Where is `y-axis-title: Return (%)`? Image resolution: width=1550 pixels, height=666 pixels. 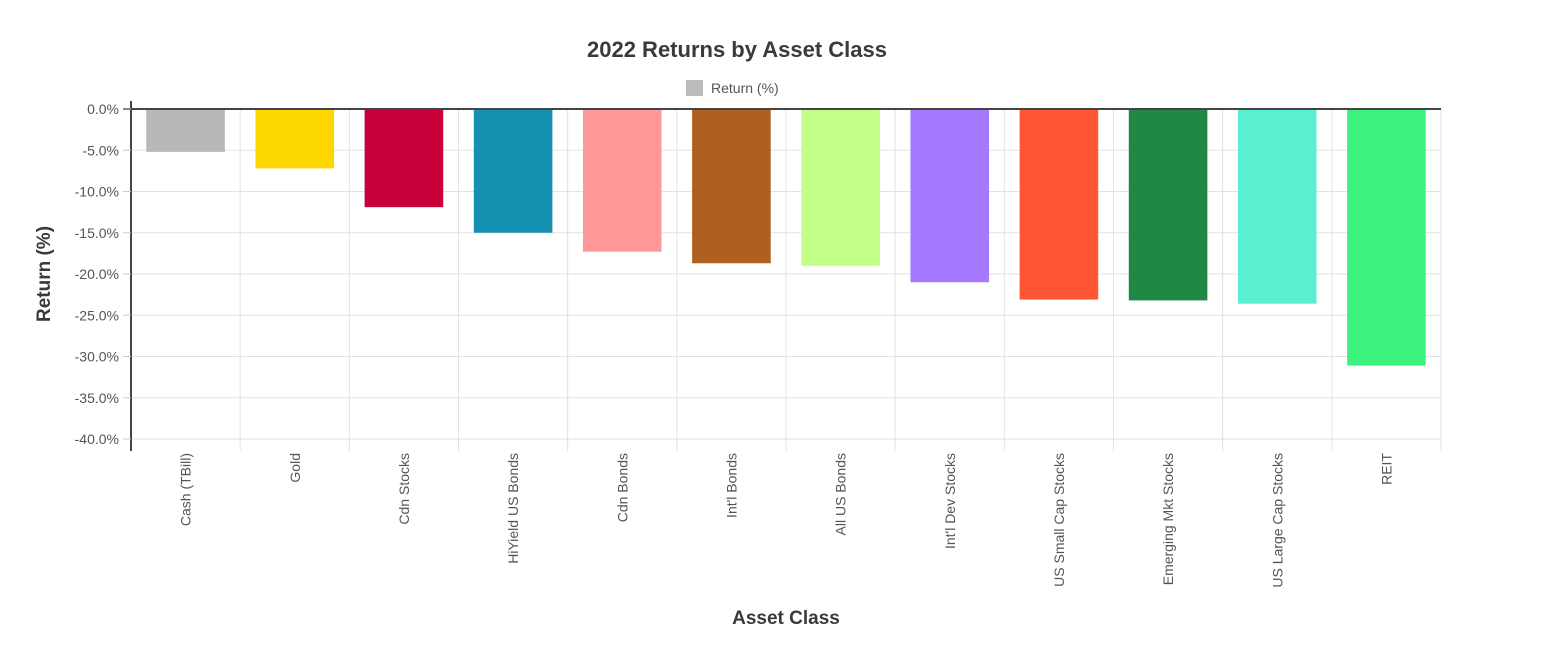 y-axis-title: Return (%) is located at coordinates (44, 274).